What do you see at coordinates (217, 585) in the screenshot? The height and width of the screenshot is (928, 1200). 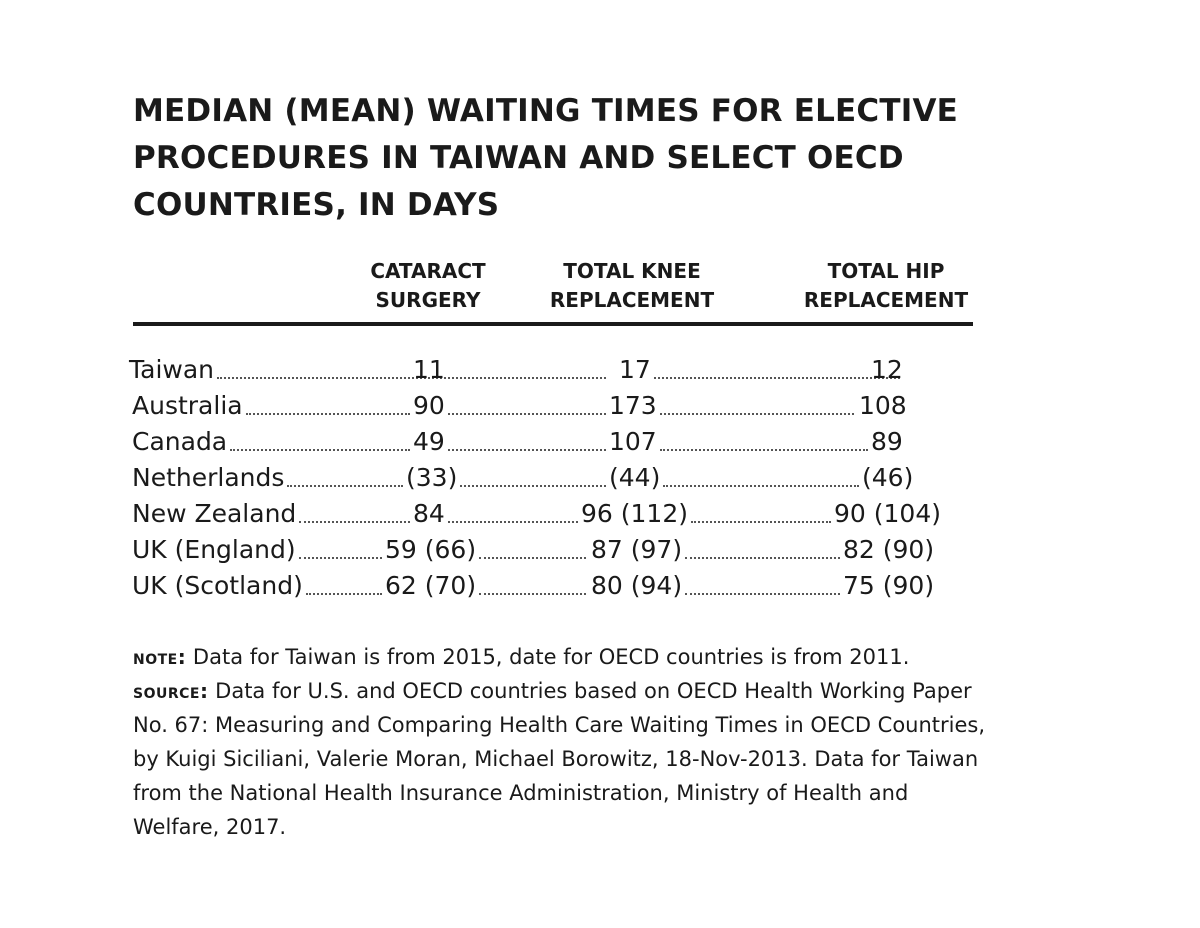 I see `country-name: UK (Scotland)` at bounding box center [217, 585].